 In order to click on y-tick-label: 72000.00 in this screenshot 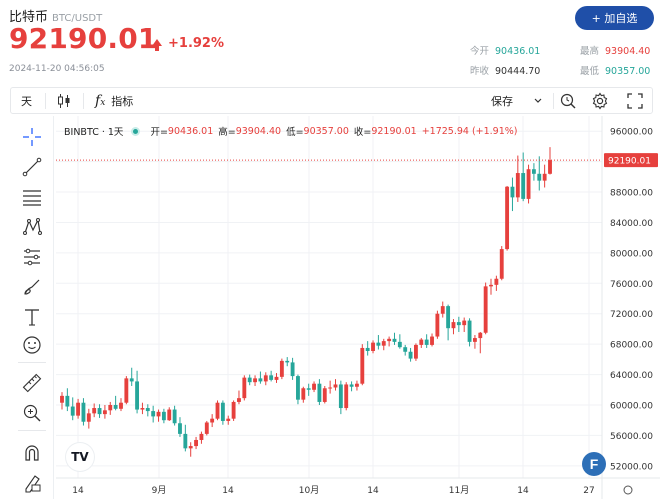, I will do `click(631, 315)`.